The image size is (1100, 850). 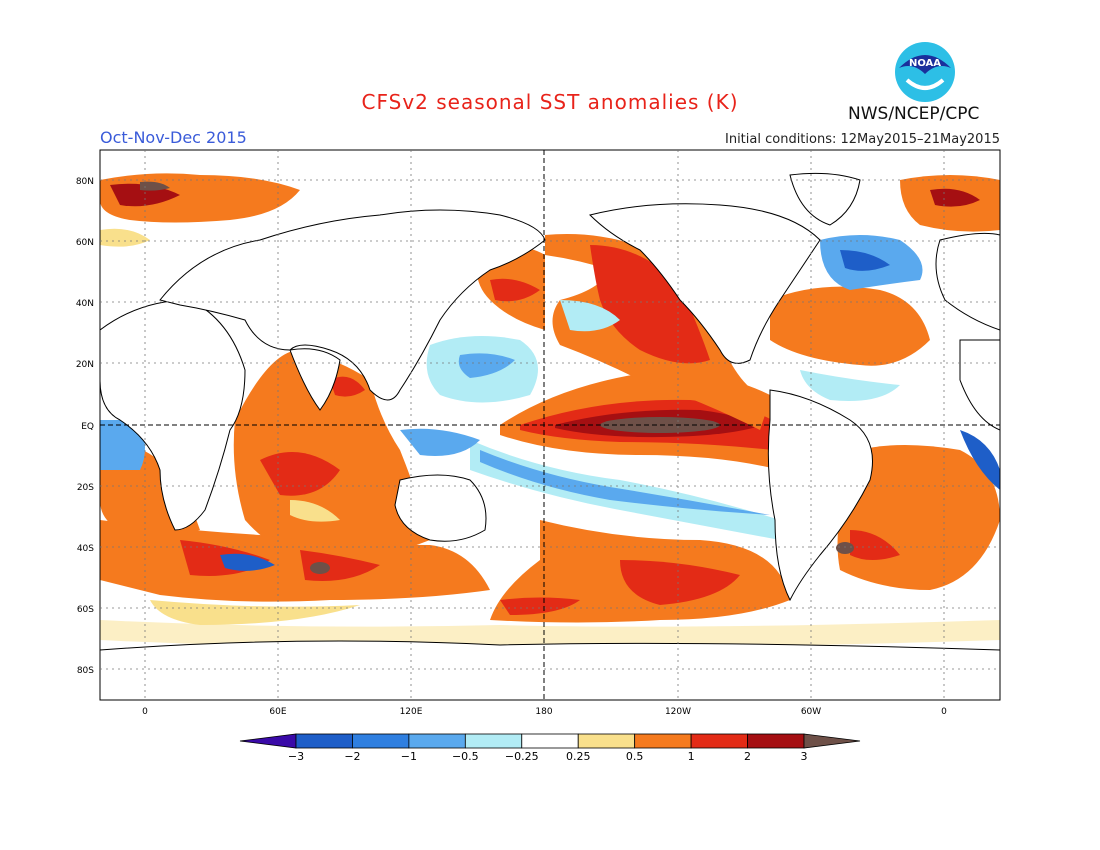 I want to click on lon-label: 60W, so click(x=811, y=712).